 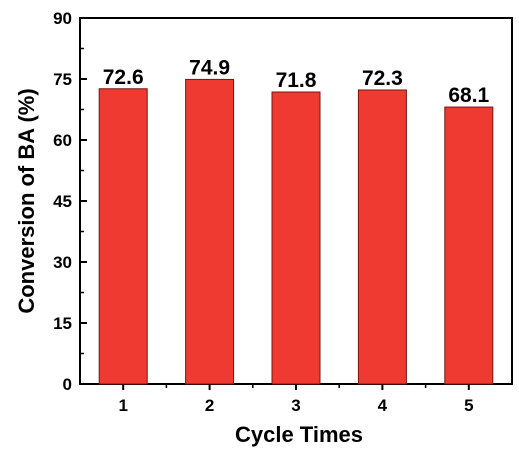 What do you see at coordinates (209, 67) in the screenshot?
I see `bar-value-label: 74.9` at bounding box center [209, 67].